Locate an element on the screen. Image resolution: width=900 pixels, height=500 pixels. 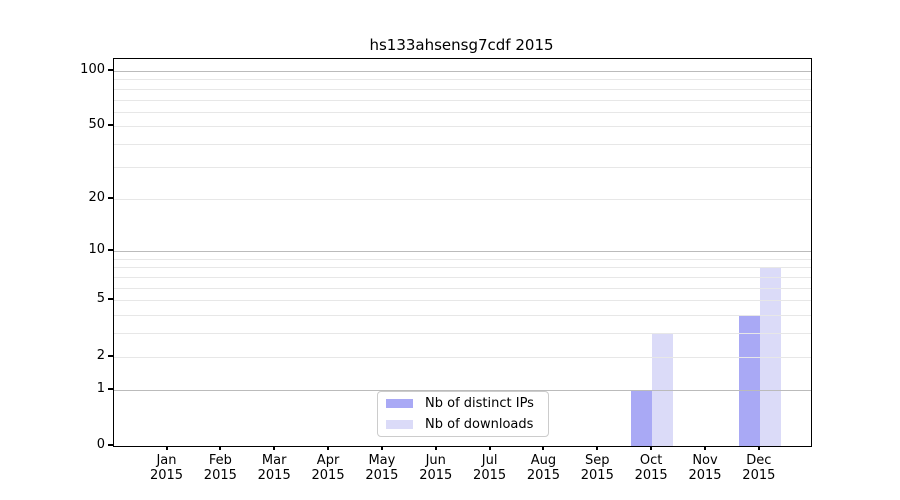
x-tick-mark-oct is located at coordinates (651, 448).